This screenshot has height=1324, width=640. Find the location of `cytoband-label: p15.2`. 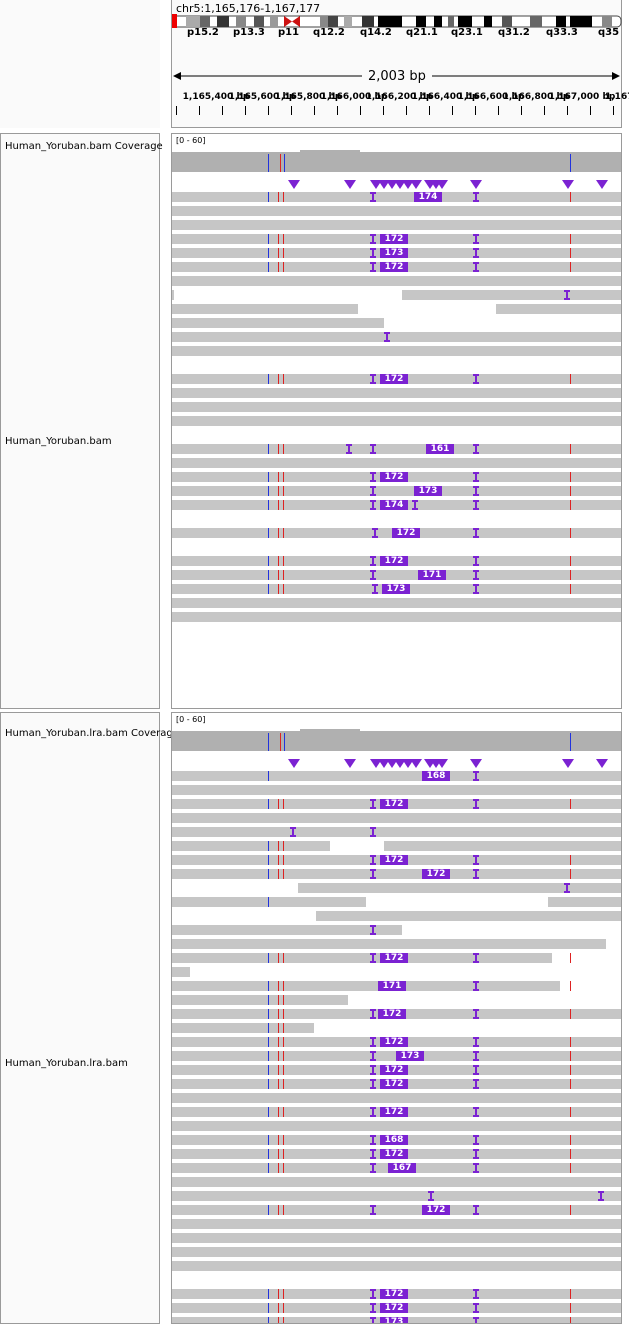

cytoband-label: p15.2 is located at coordinates (203, 32).